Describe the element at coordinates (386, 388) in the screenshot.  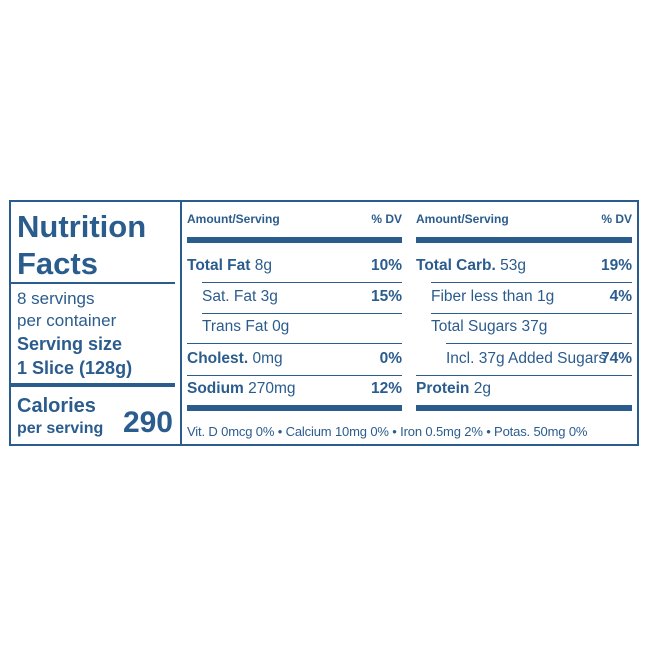
I see `nutrient-dv: 12%` at that location.